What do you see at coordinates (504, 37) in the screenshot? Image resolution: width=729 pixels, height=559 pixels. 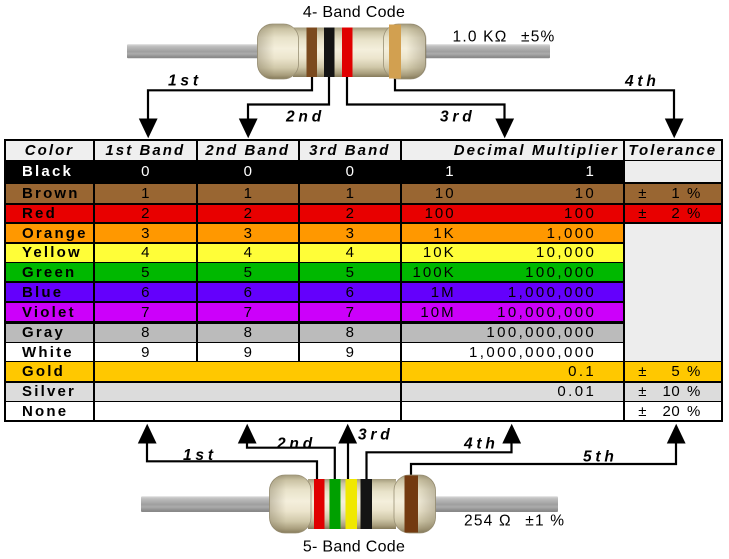 I see `svg-text: 1.0 KΩ ±5%` at bounding box center [504, 37].